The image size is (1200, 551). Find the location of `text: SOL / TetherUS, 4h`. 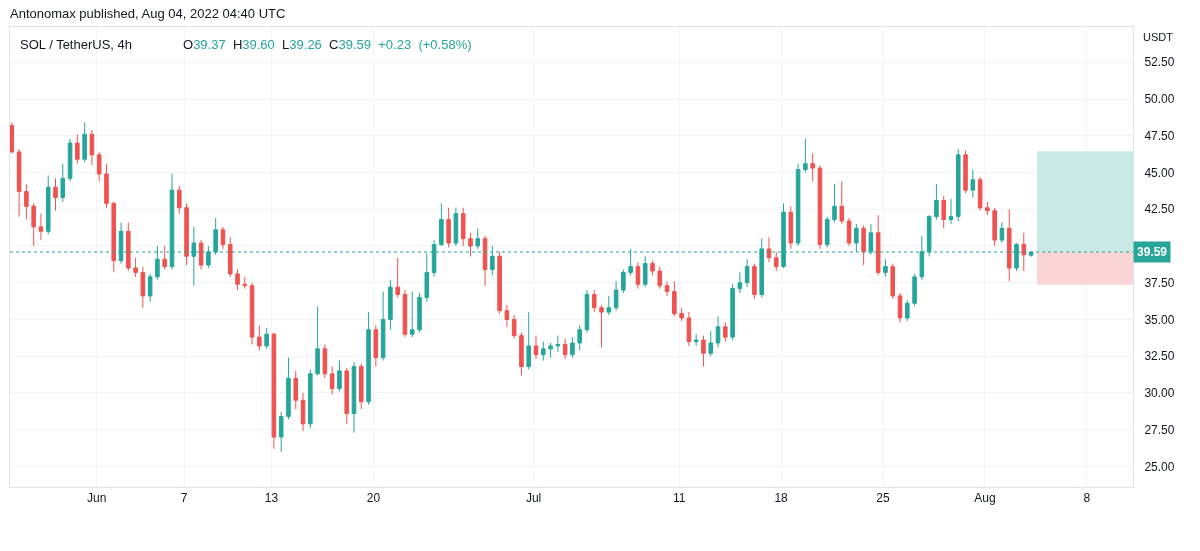

text: SOL / TetherUS, 4h is located at coordinates (76, 44).